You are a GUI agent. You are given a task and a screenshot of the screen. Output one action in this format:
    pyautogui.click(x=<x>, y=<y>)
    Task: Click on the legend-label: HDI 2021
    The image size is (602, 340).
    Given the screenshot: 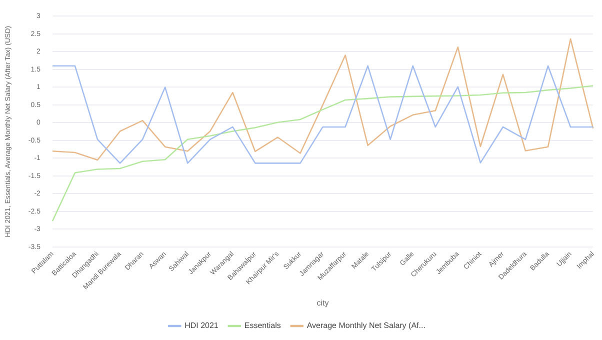 What is the action you would take?
    pyautogui.click(x=201, y=325)
    